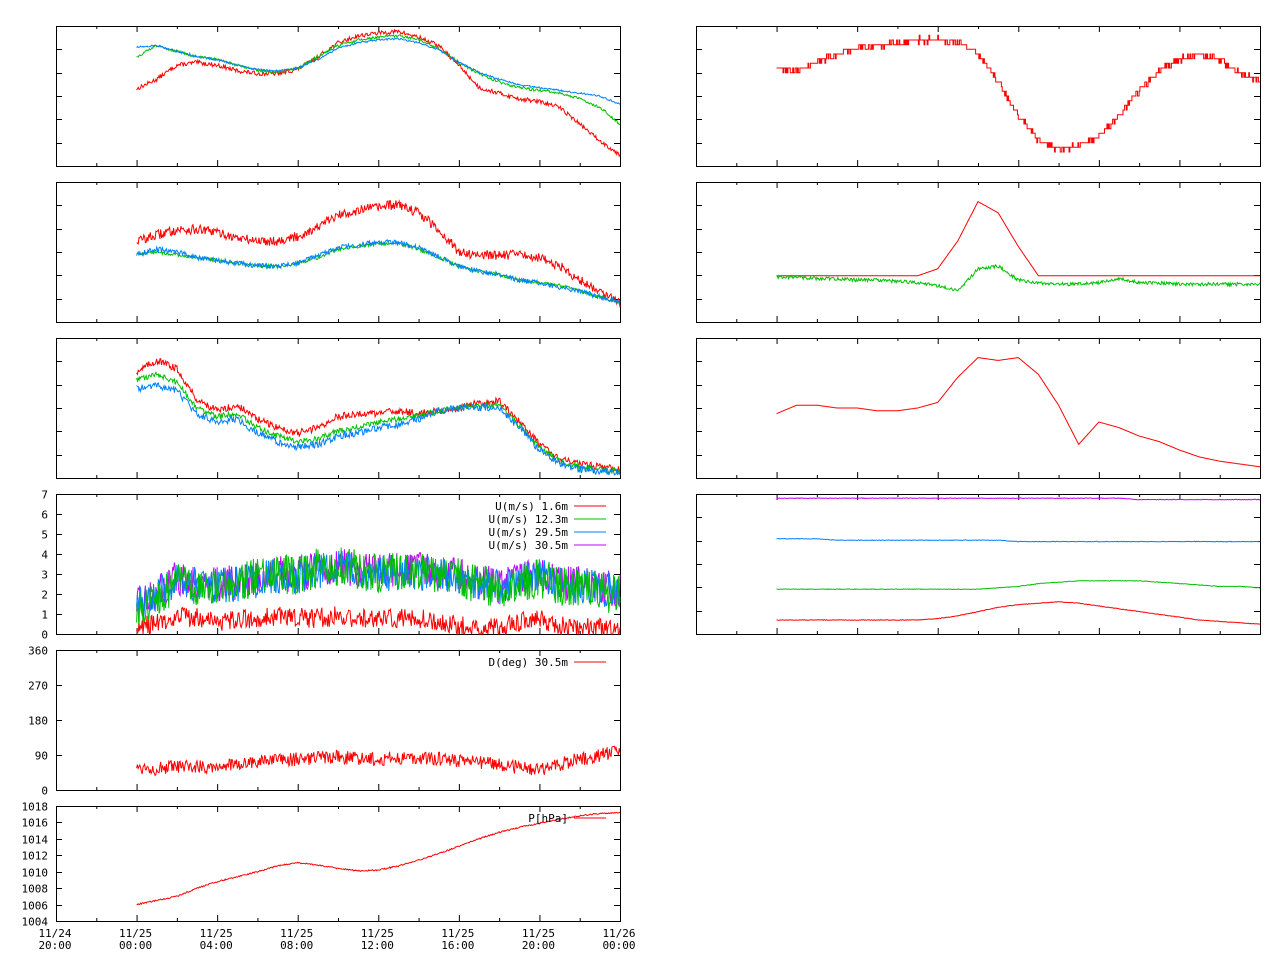 This screenshot has height=960, width=1280. I want to click on series-line-u-m-s-12-3m, so click(378, 589).